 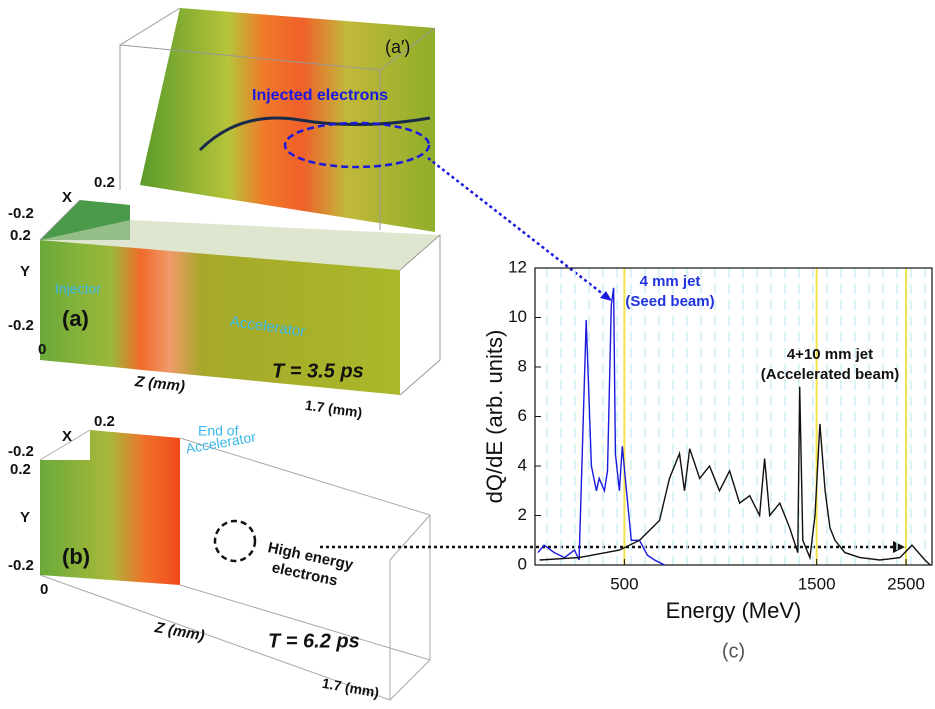 What do you see at coordinates (235, 541) in the screenshot?
I see `circle-highlight` at bounding box center [235, 541].